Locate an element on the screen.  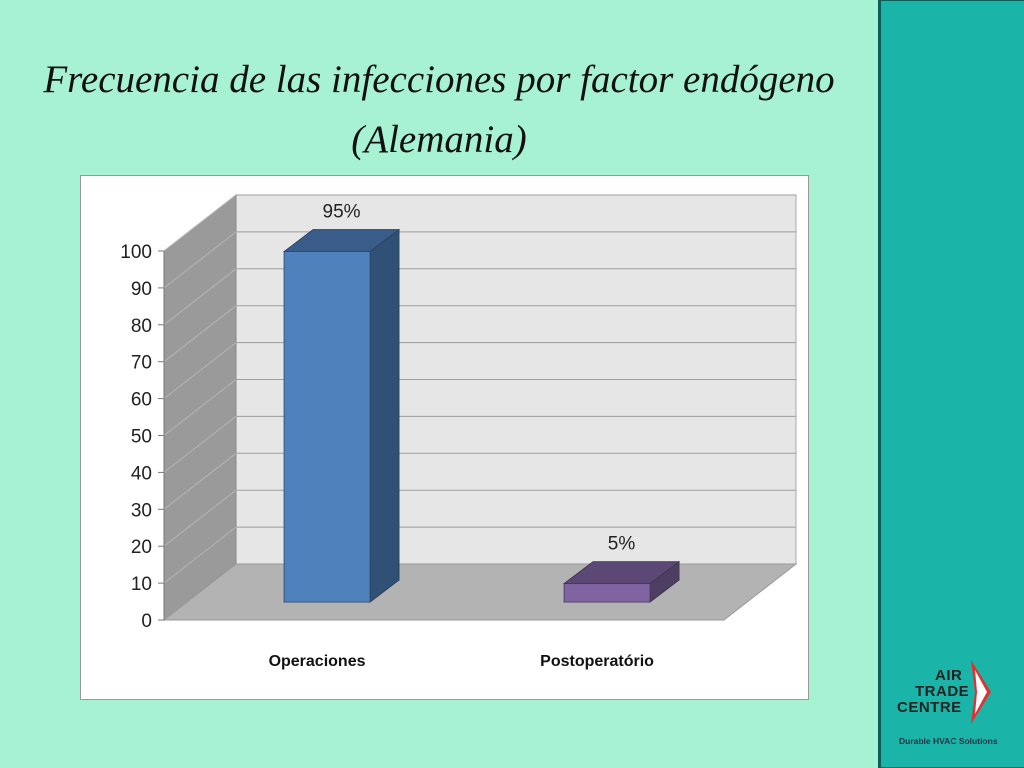
logo-word-centre: CENTRE is located at coordinates (929, 707).